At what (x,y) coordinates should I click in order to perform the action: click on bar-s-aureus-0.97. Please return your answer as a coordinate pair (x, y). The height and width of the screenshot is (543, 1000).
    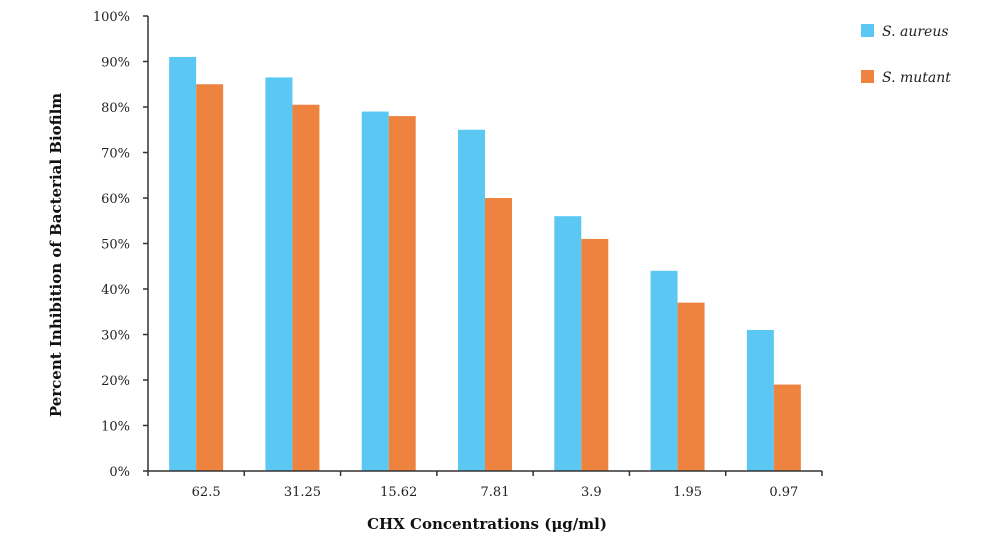
    Looking at the image, I should click on (760, 400).